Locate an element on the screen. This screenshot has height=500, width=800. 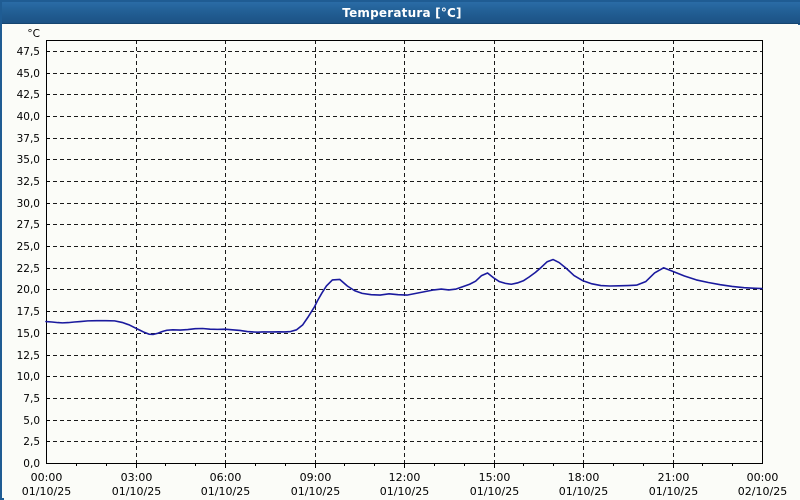
y-axis-tick-label: 15,0 is located at coordinates (28, 334).